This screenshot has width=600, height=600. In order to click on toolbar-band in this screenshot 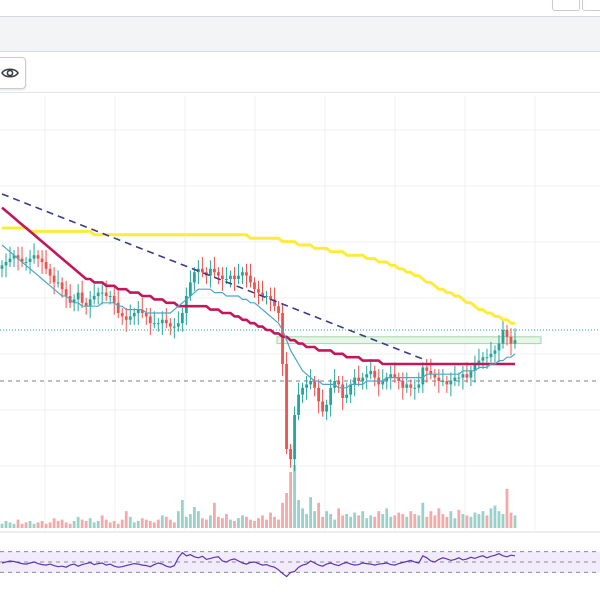, I will do `click(300, 34)`.